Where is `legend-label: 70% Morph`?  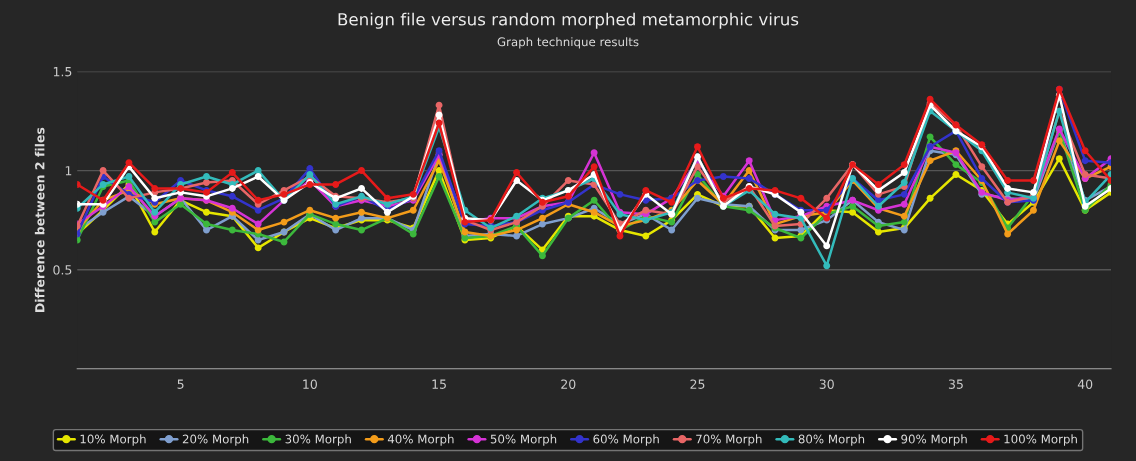 legend-label: 70% Morph is located at coordinates (729, 440).